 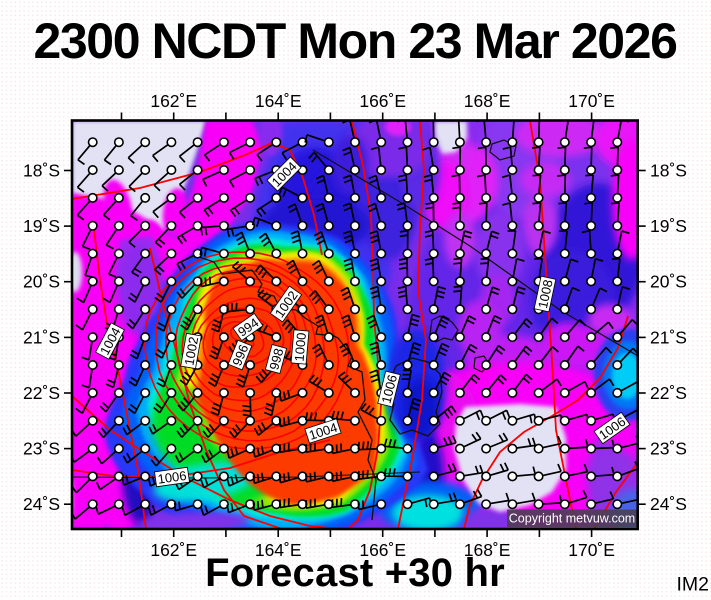 What do you see at coordinates (300, 347) in the screenshot?
I see `svg-text: 1000` at bounding box center [300, 347].